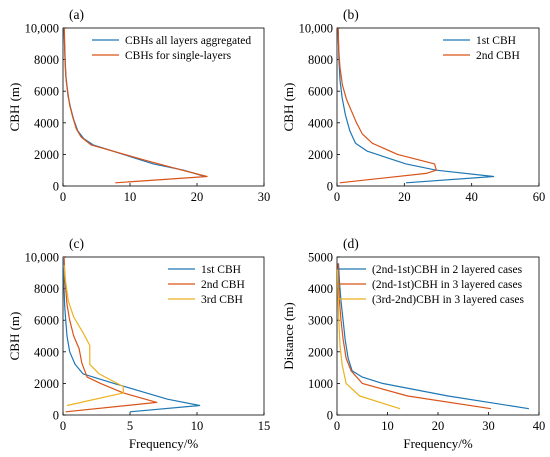 This screenshot has width=550, height=457. What do you see at coordinates (351, 14) in the screenshot?
I see `panel-label: (b)` at bounding box center [351, 14].